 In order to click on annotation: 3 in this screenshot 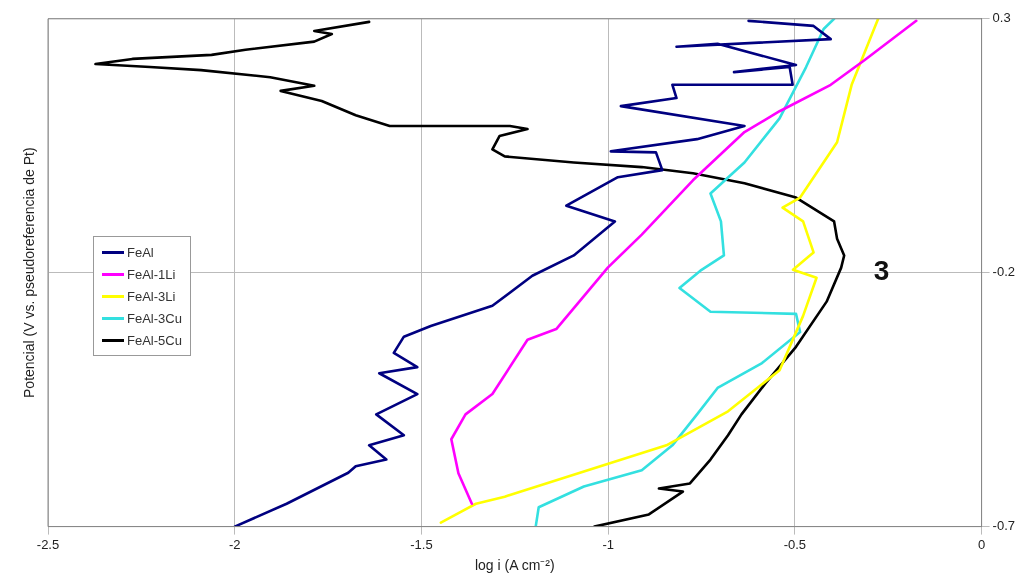, I will do `click(881, 271)`.